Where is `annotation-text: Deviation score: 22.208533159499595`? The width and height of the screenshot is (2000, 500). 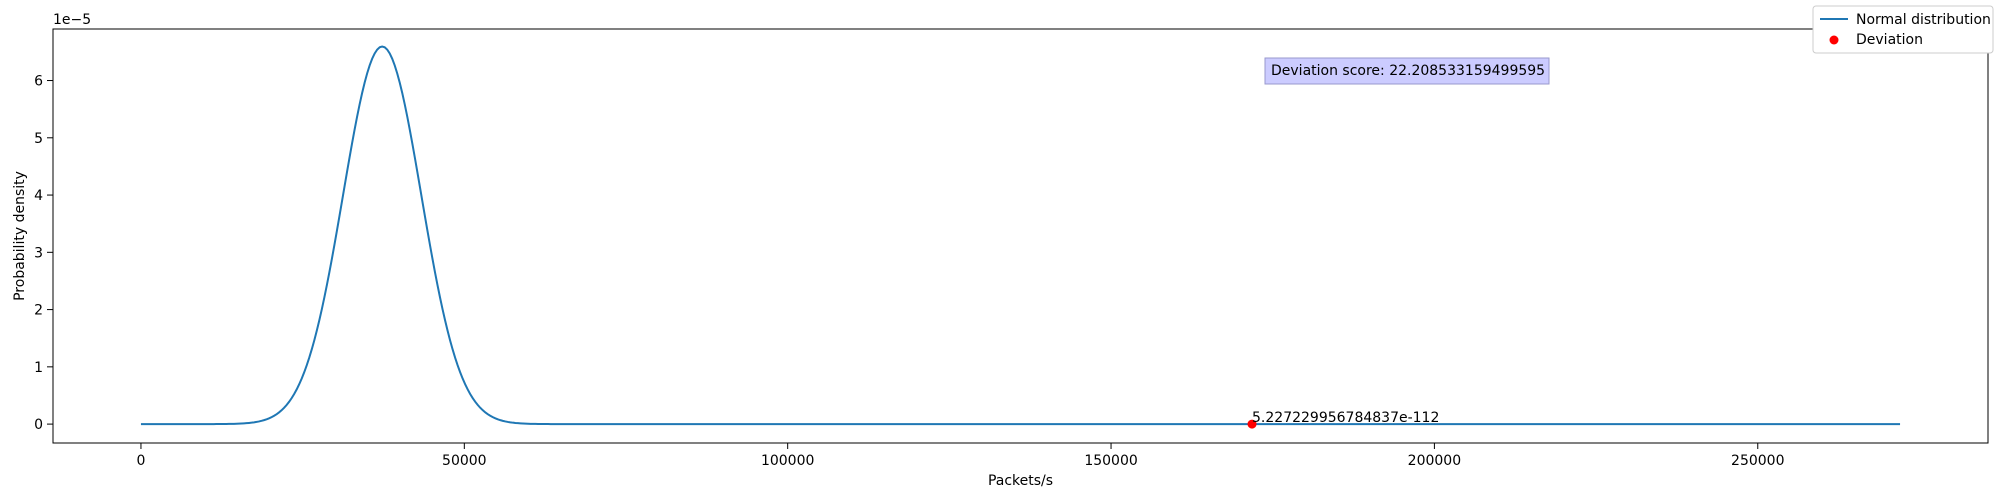
annotation-text: Deviation score: 22.208533159499595 is located at coordinates (1408, 71).